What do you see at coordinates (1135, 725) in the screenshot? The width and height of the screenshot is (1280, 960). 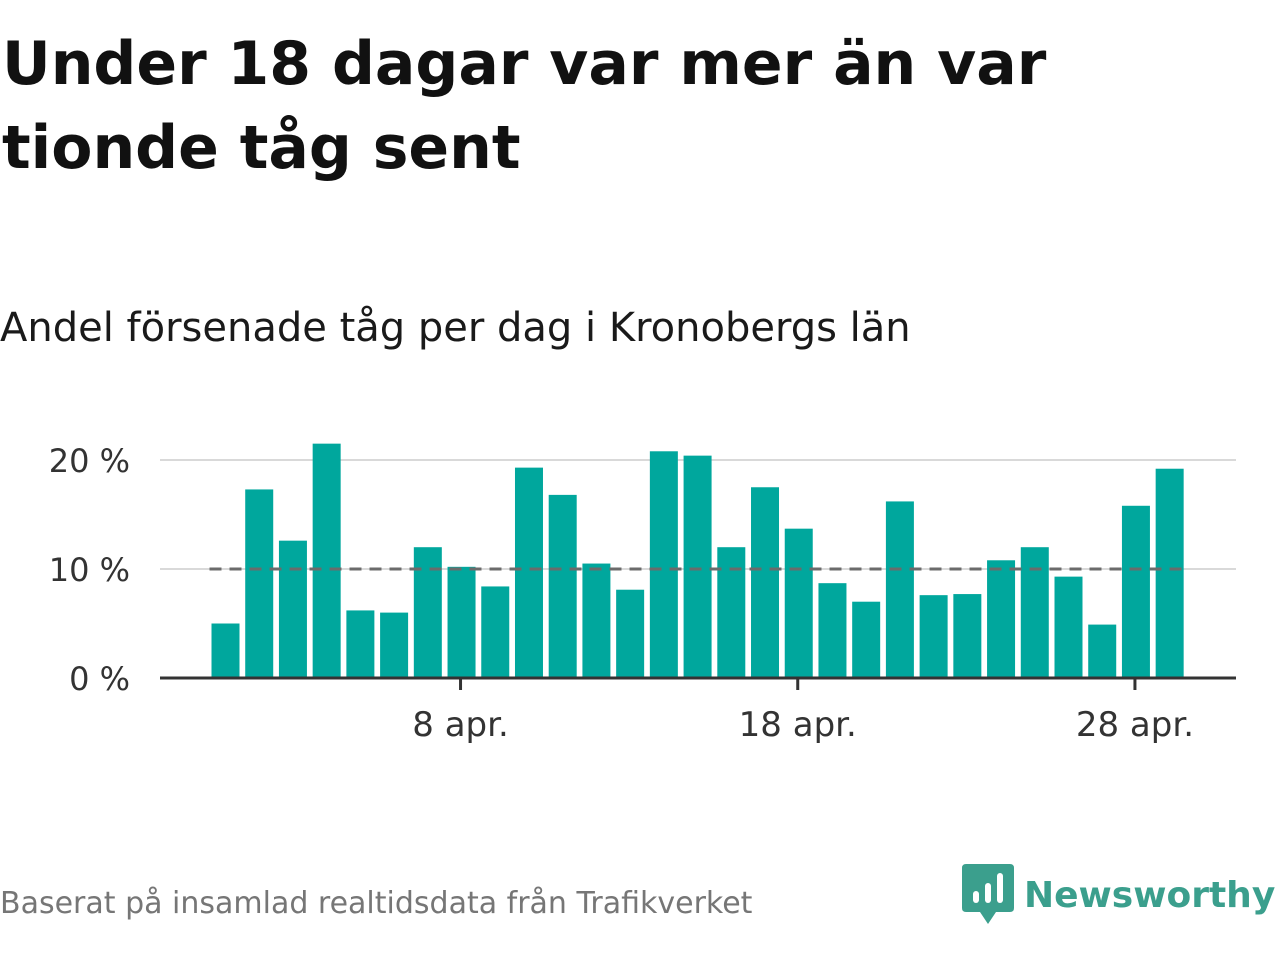 I see `x-tick-label: 28 apr.` at bounding box center [1135, 725].